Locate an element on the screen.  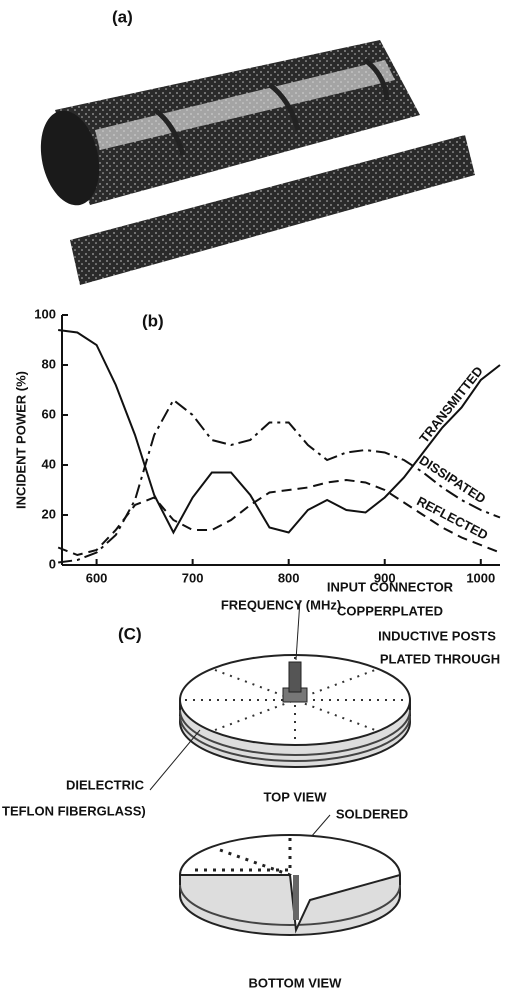
x-tick-label: 700 is located at coordinates (193, 577).